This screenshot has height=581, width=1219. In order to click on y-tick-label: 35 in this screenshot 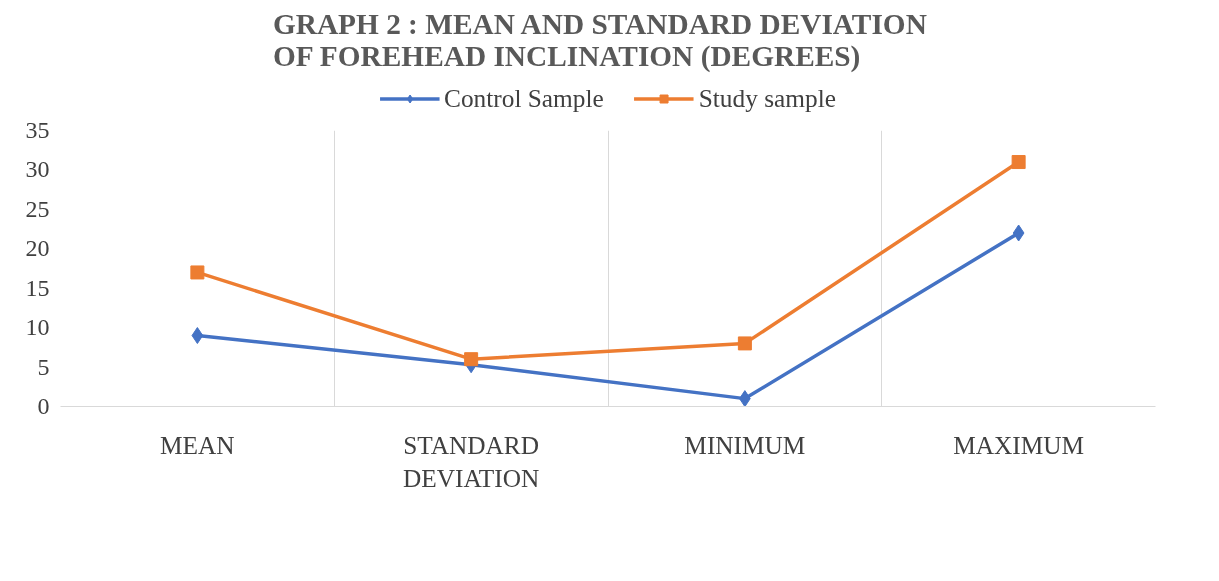, I will do `click(37, 130)`.